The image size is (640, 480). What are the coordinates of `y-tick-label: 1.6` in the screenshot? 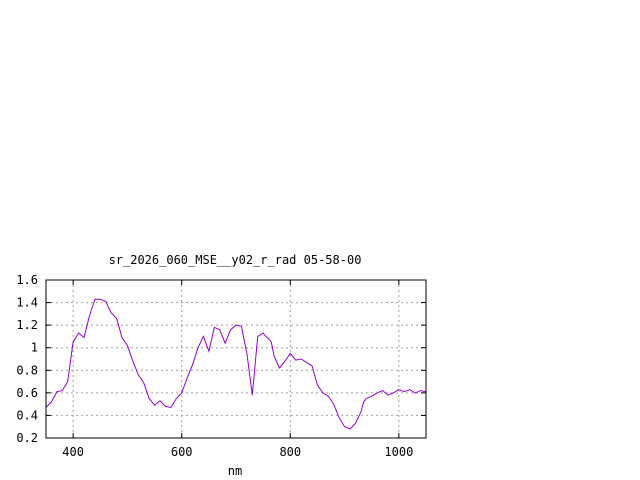 It's located at (27, 280).